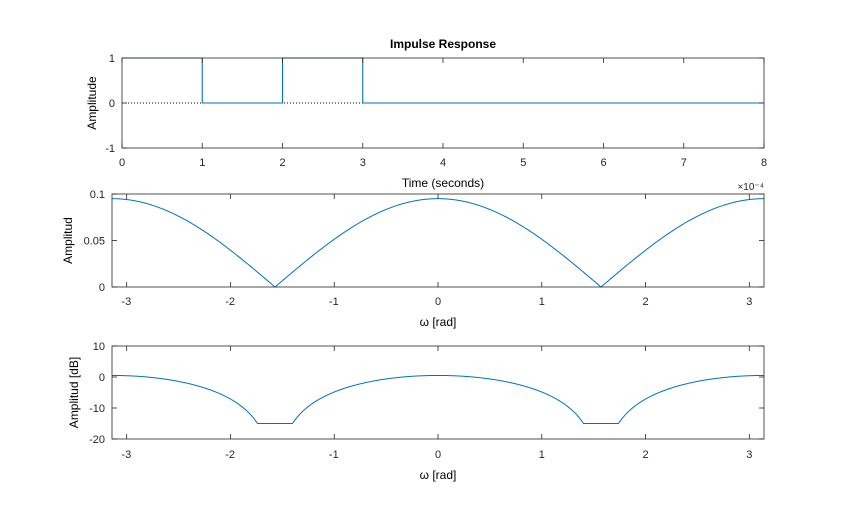 The image size is (844, 512). I want to click on x-axis-label: Time (seconds), so click(443, 183).